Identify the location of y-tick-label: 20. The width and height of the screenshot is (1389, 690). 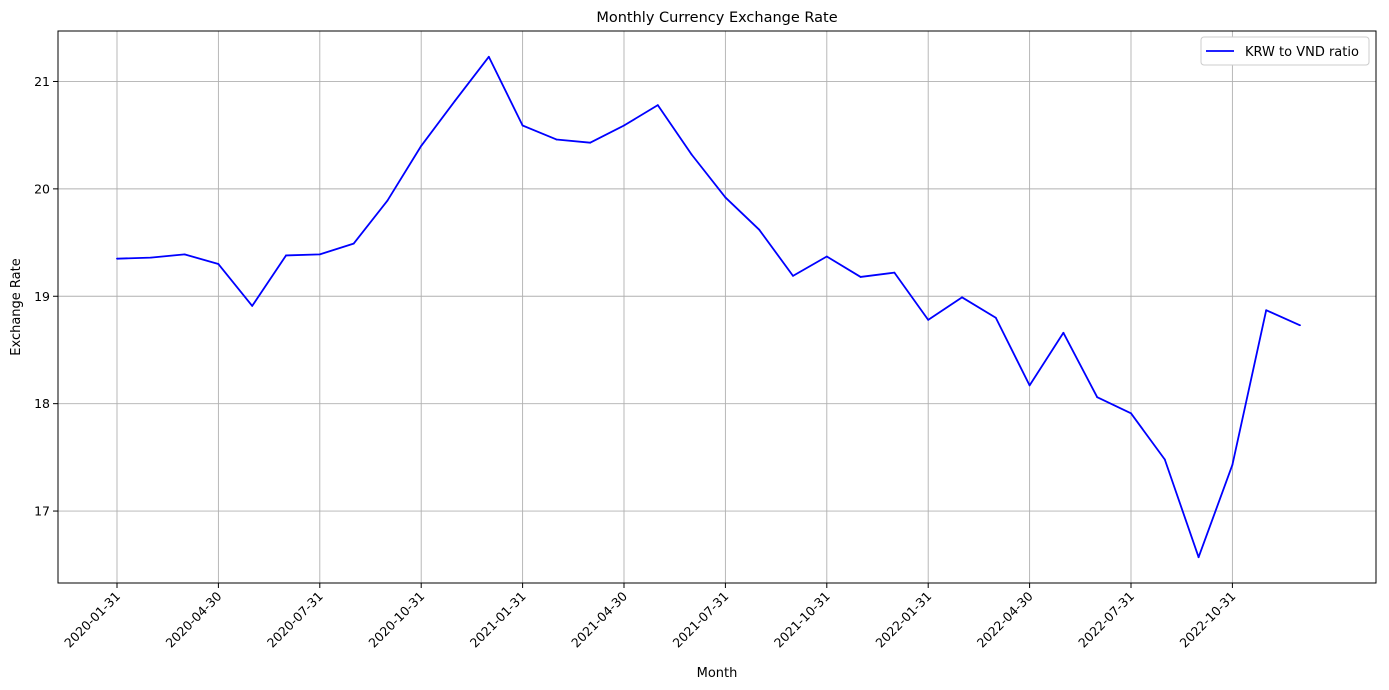
(42, 188).